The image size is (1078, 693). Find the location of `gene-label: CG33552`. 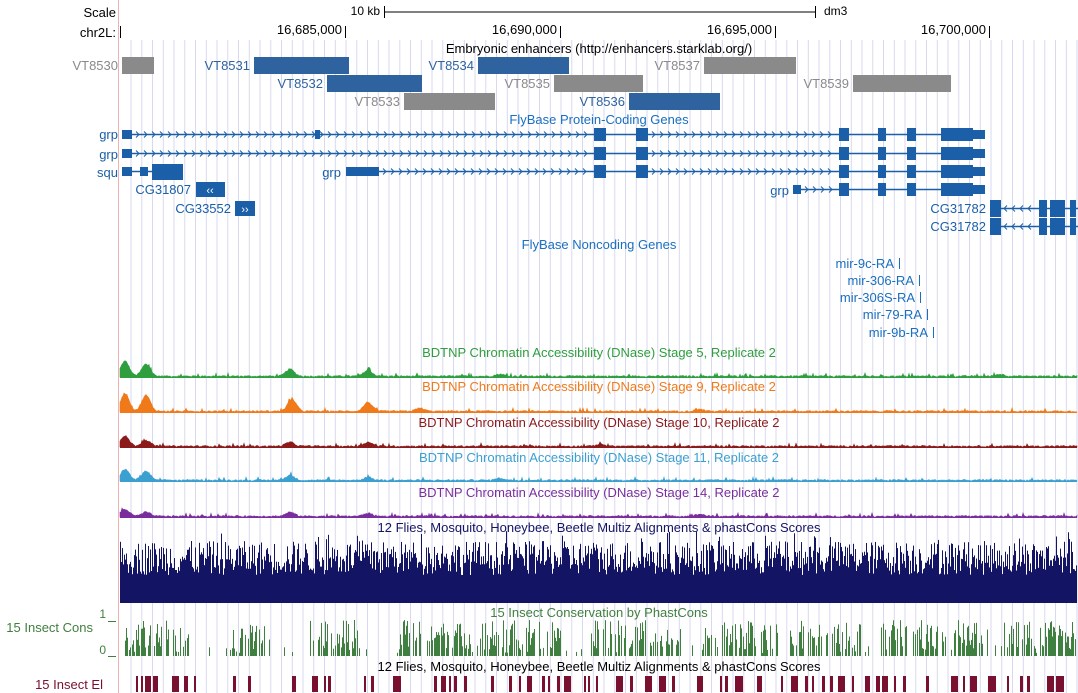

gene-label: CG33552 is located at coordinates (203, 208).